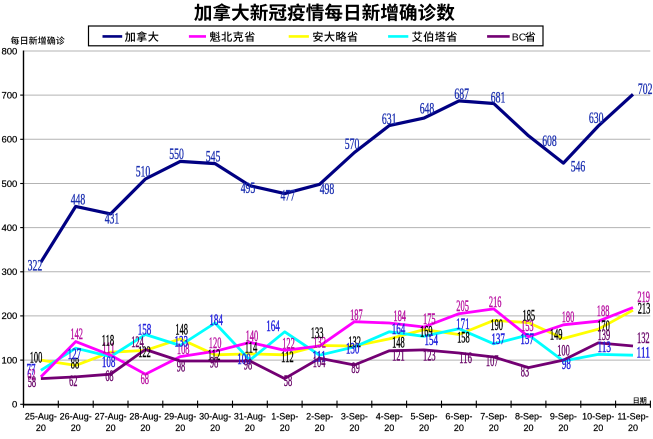 Image resolution: width=653 pixels, height=439 pixels. Describe the element at coordinates (252, 336) in the screenshot. I see `svg-text: 140` at that location.